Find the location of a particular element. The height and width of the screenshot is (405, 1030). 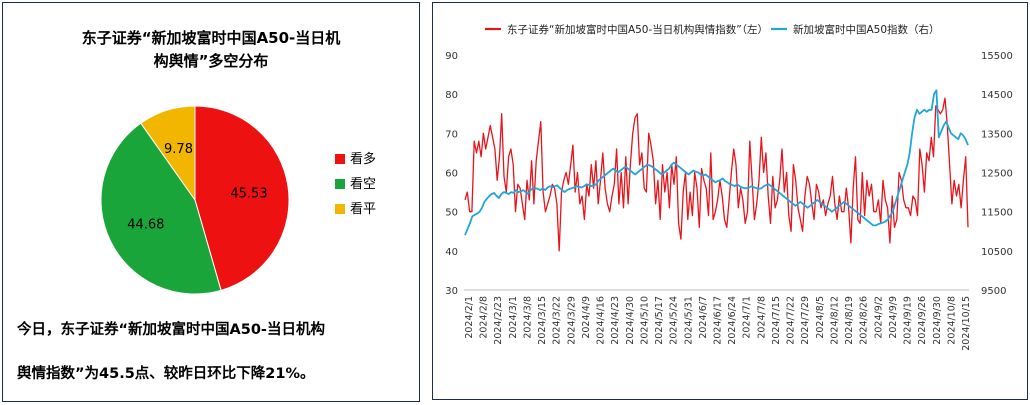

pie-chart-title-line2: 构舆情”多空分布 is located at coordinates (211, 61).